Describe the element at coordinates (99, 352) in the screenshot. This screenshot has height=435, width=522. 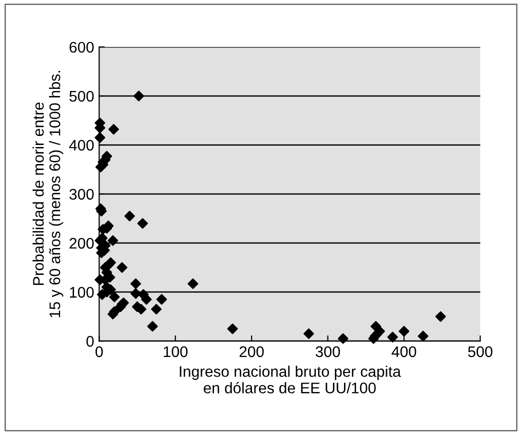
I see `x-tick-label: 0` at that location.